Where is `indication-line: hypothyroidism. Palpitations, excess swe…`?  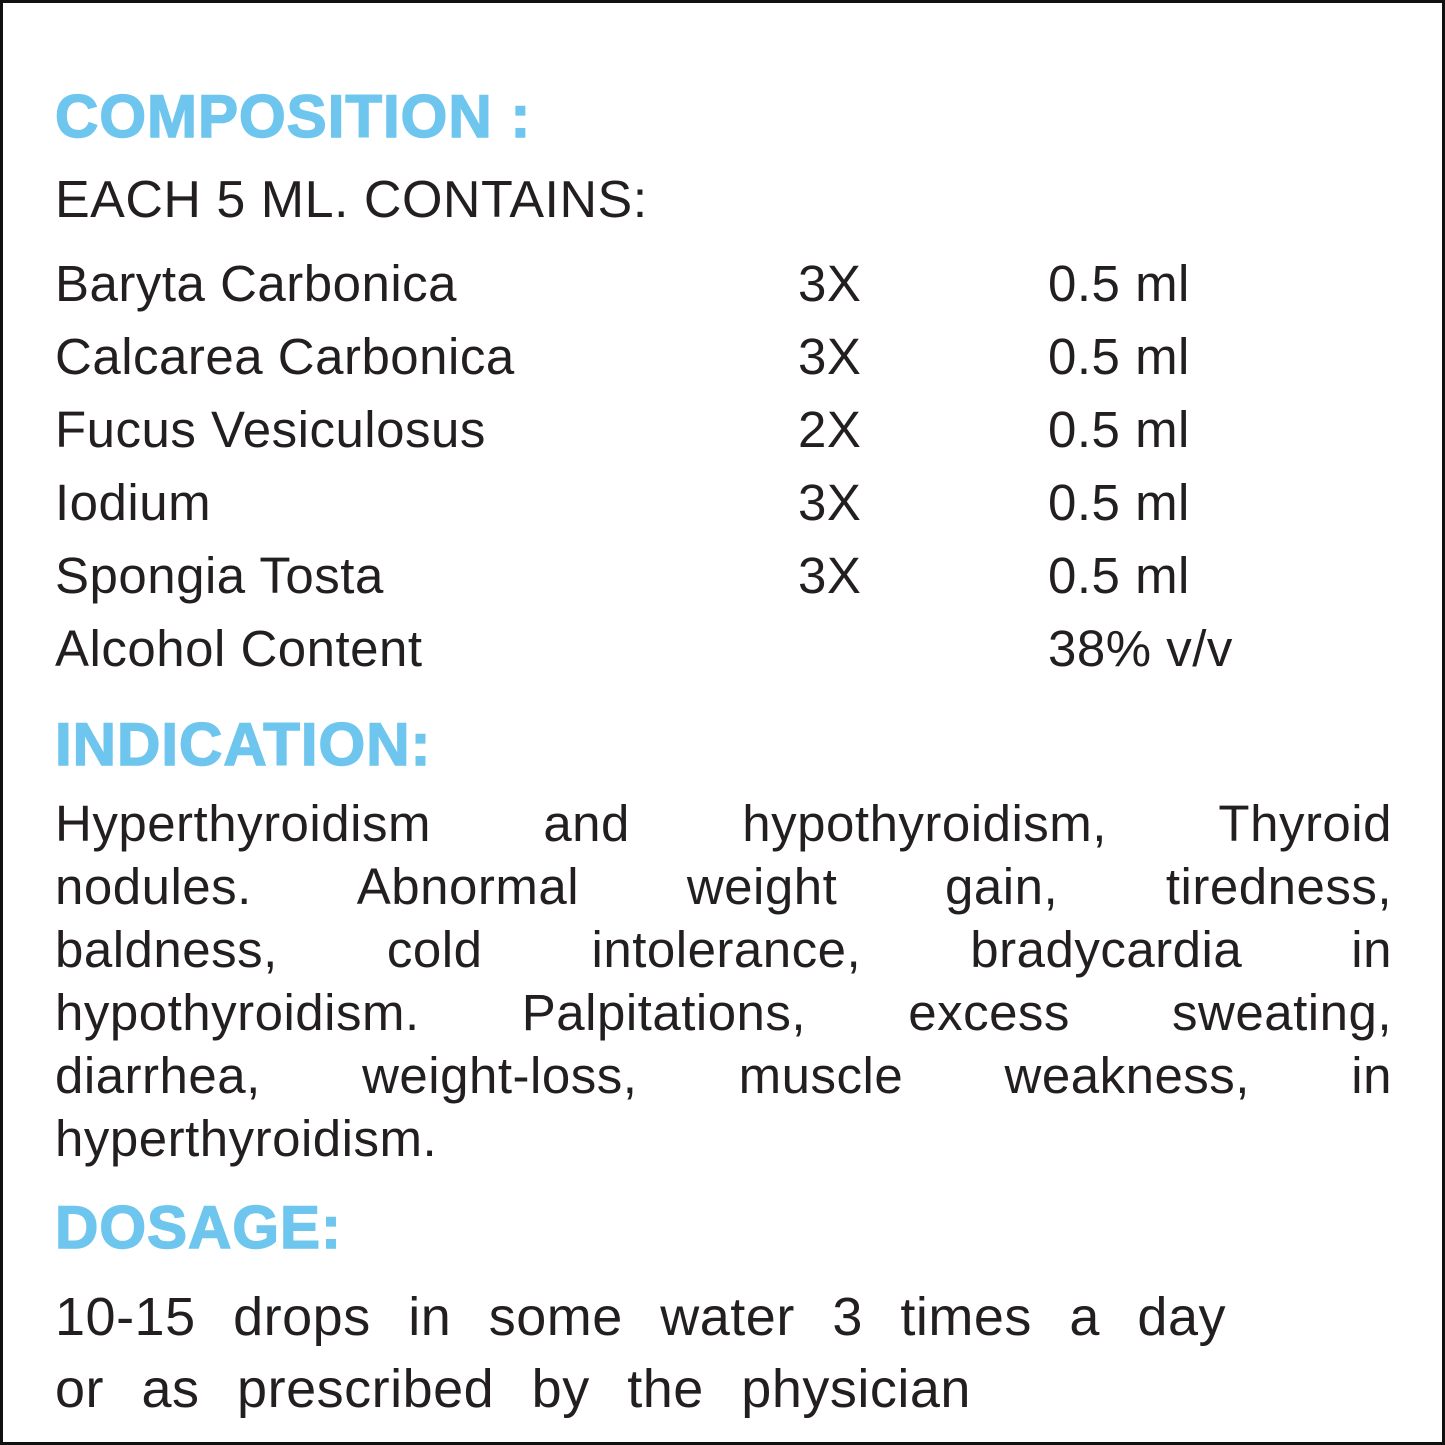
indication-line: hypothyroidism. Palpitations, excess swe… is located at coordinates (723, 1013).